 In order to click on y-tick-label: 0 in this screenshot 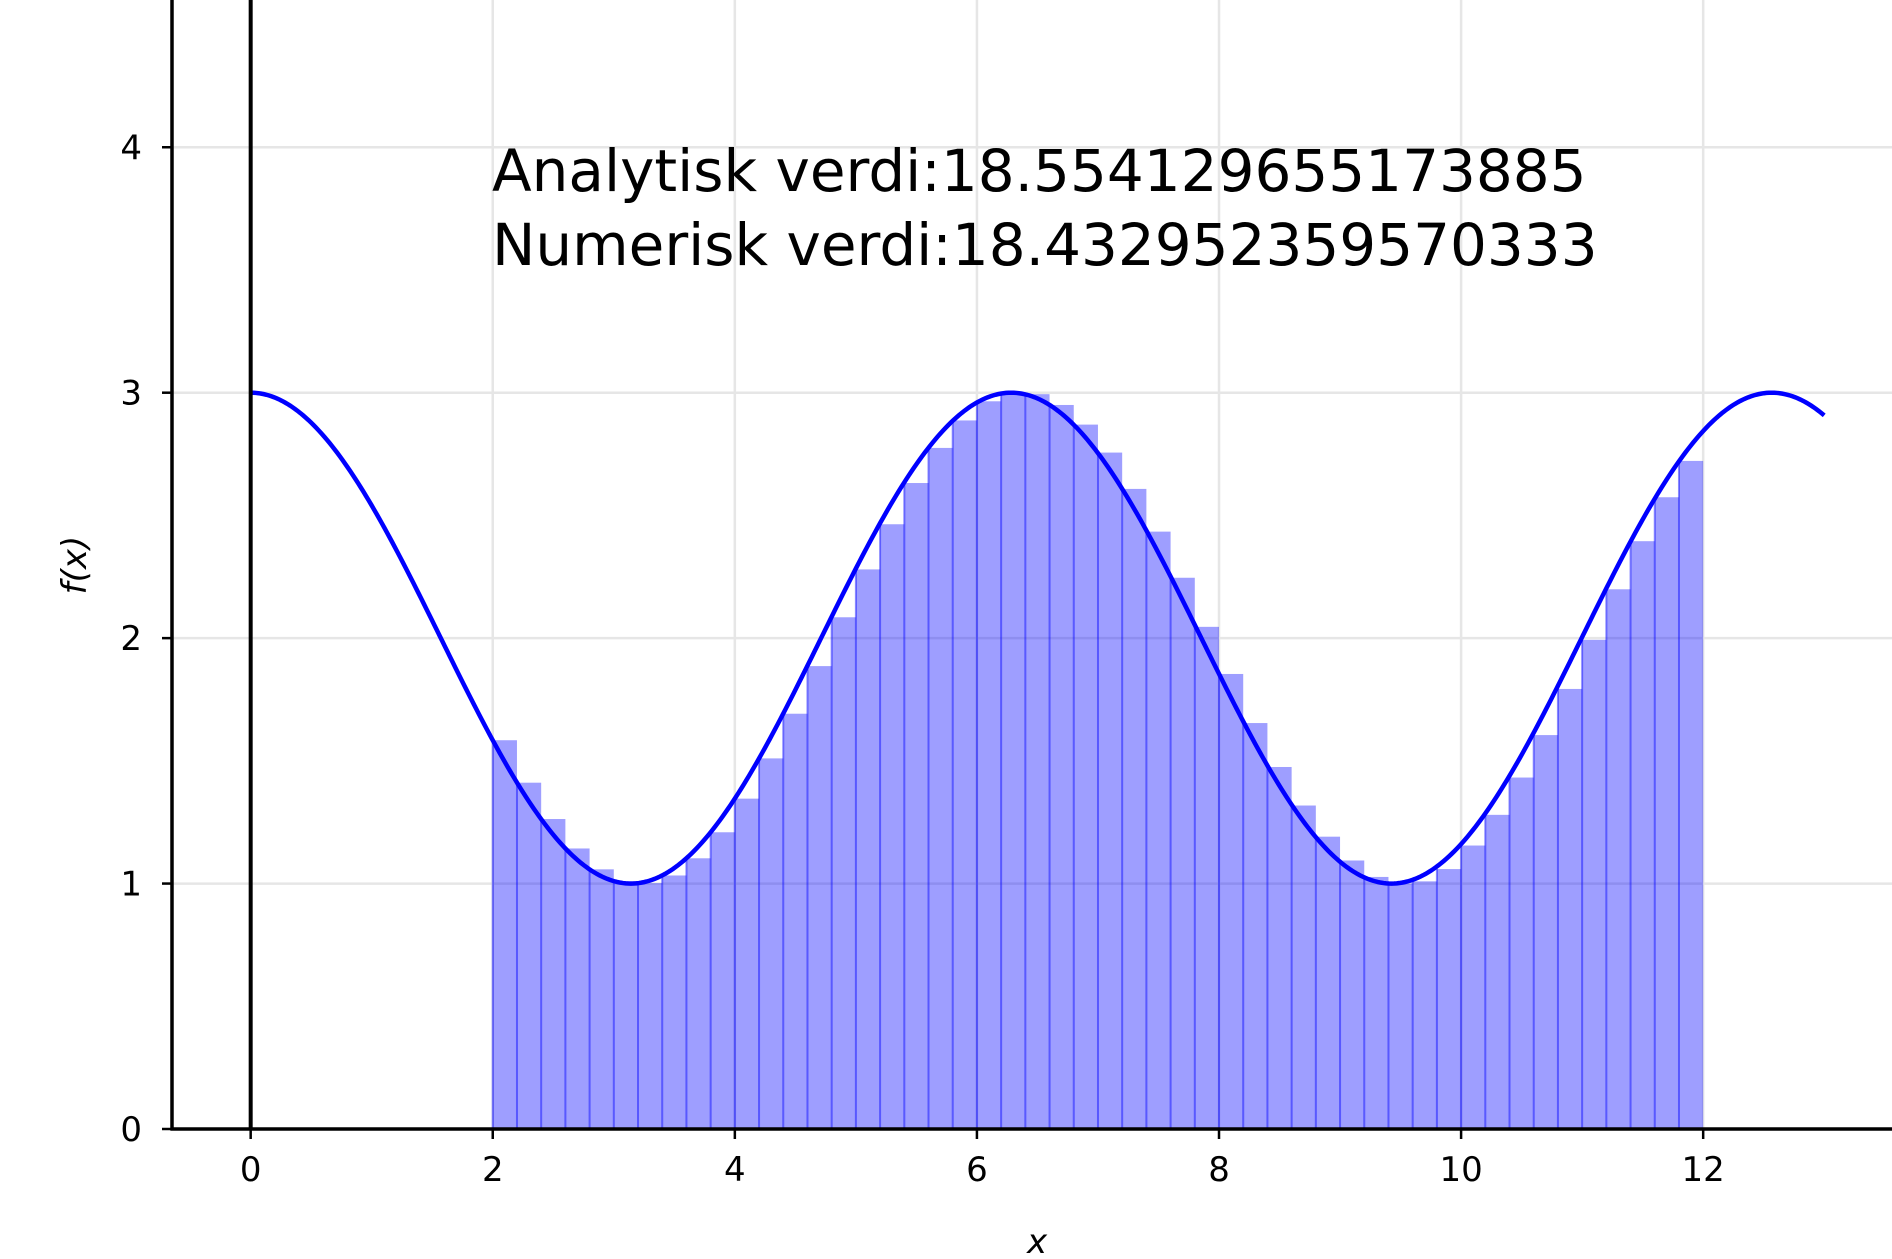, I will do `click(131, 1130)`.